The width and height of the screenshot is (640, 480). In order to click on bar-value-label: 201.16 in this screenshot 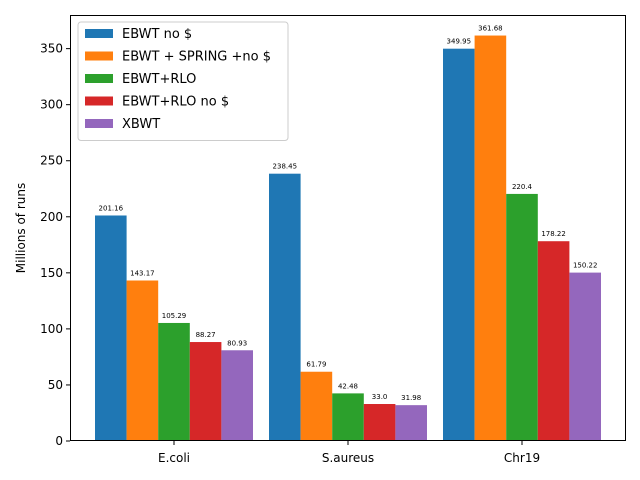, I will do `click(111, 208)`.